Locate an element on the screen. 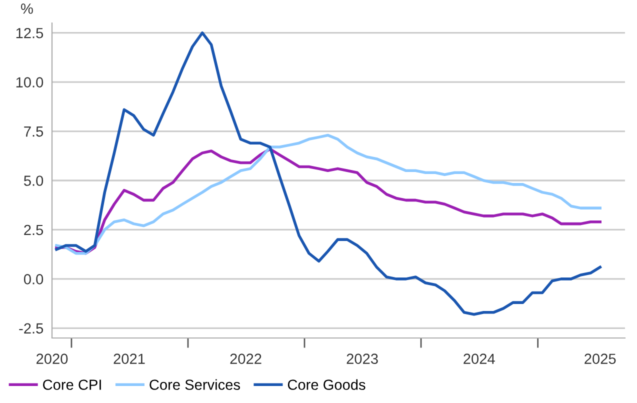  y-tick-label: 12.5 is located at coordinates (30, 33).